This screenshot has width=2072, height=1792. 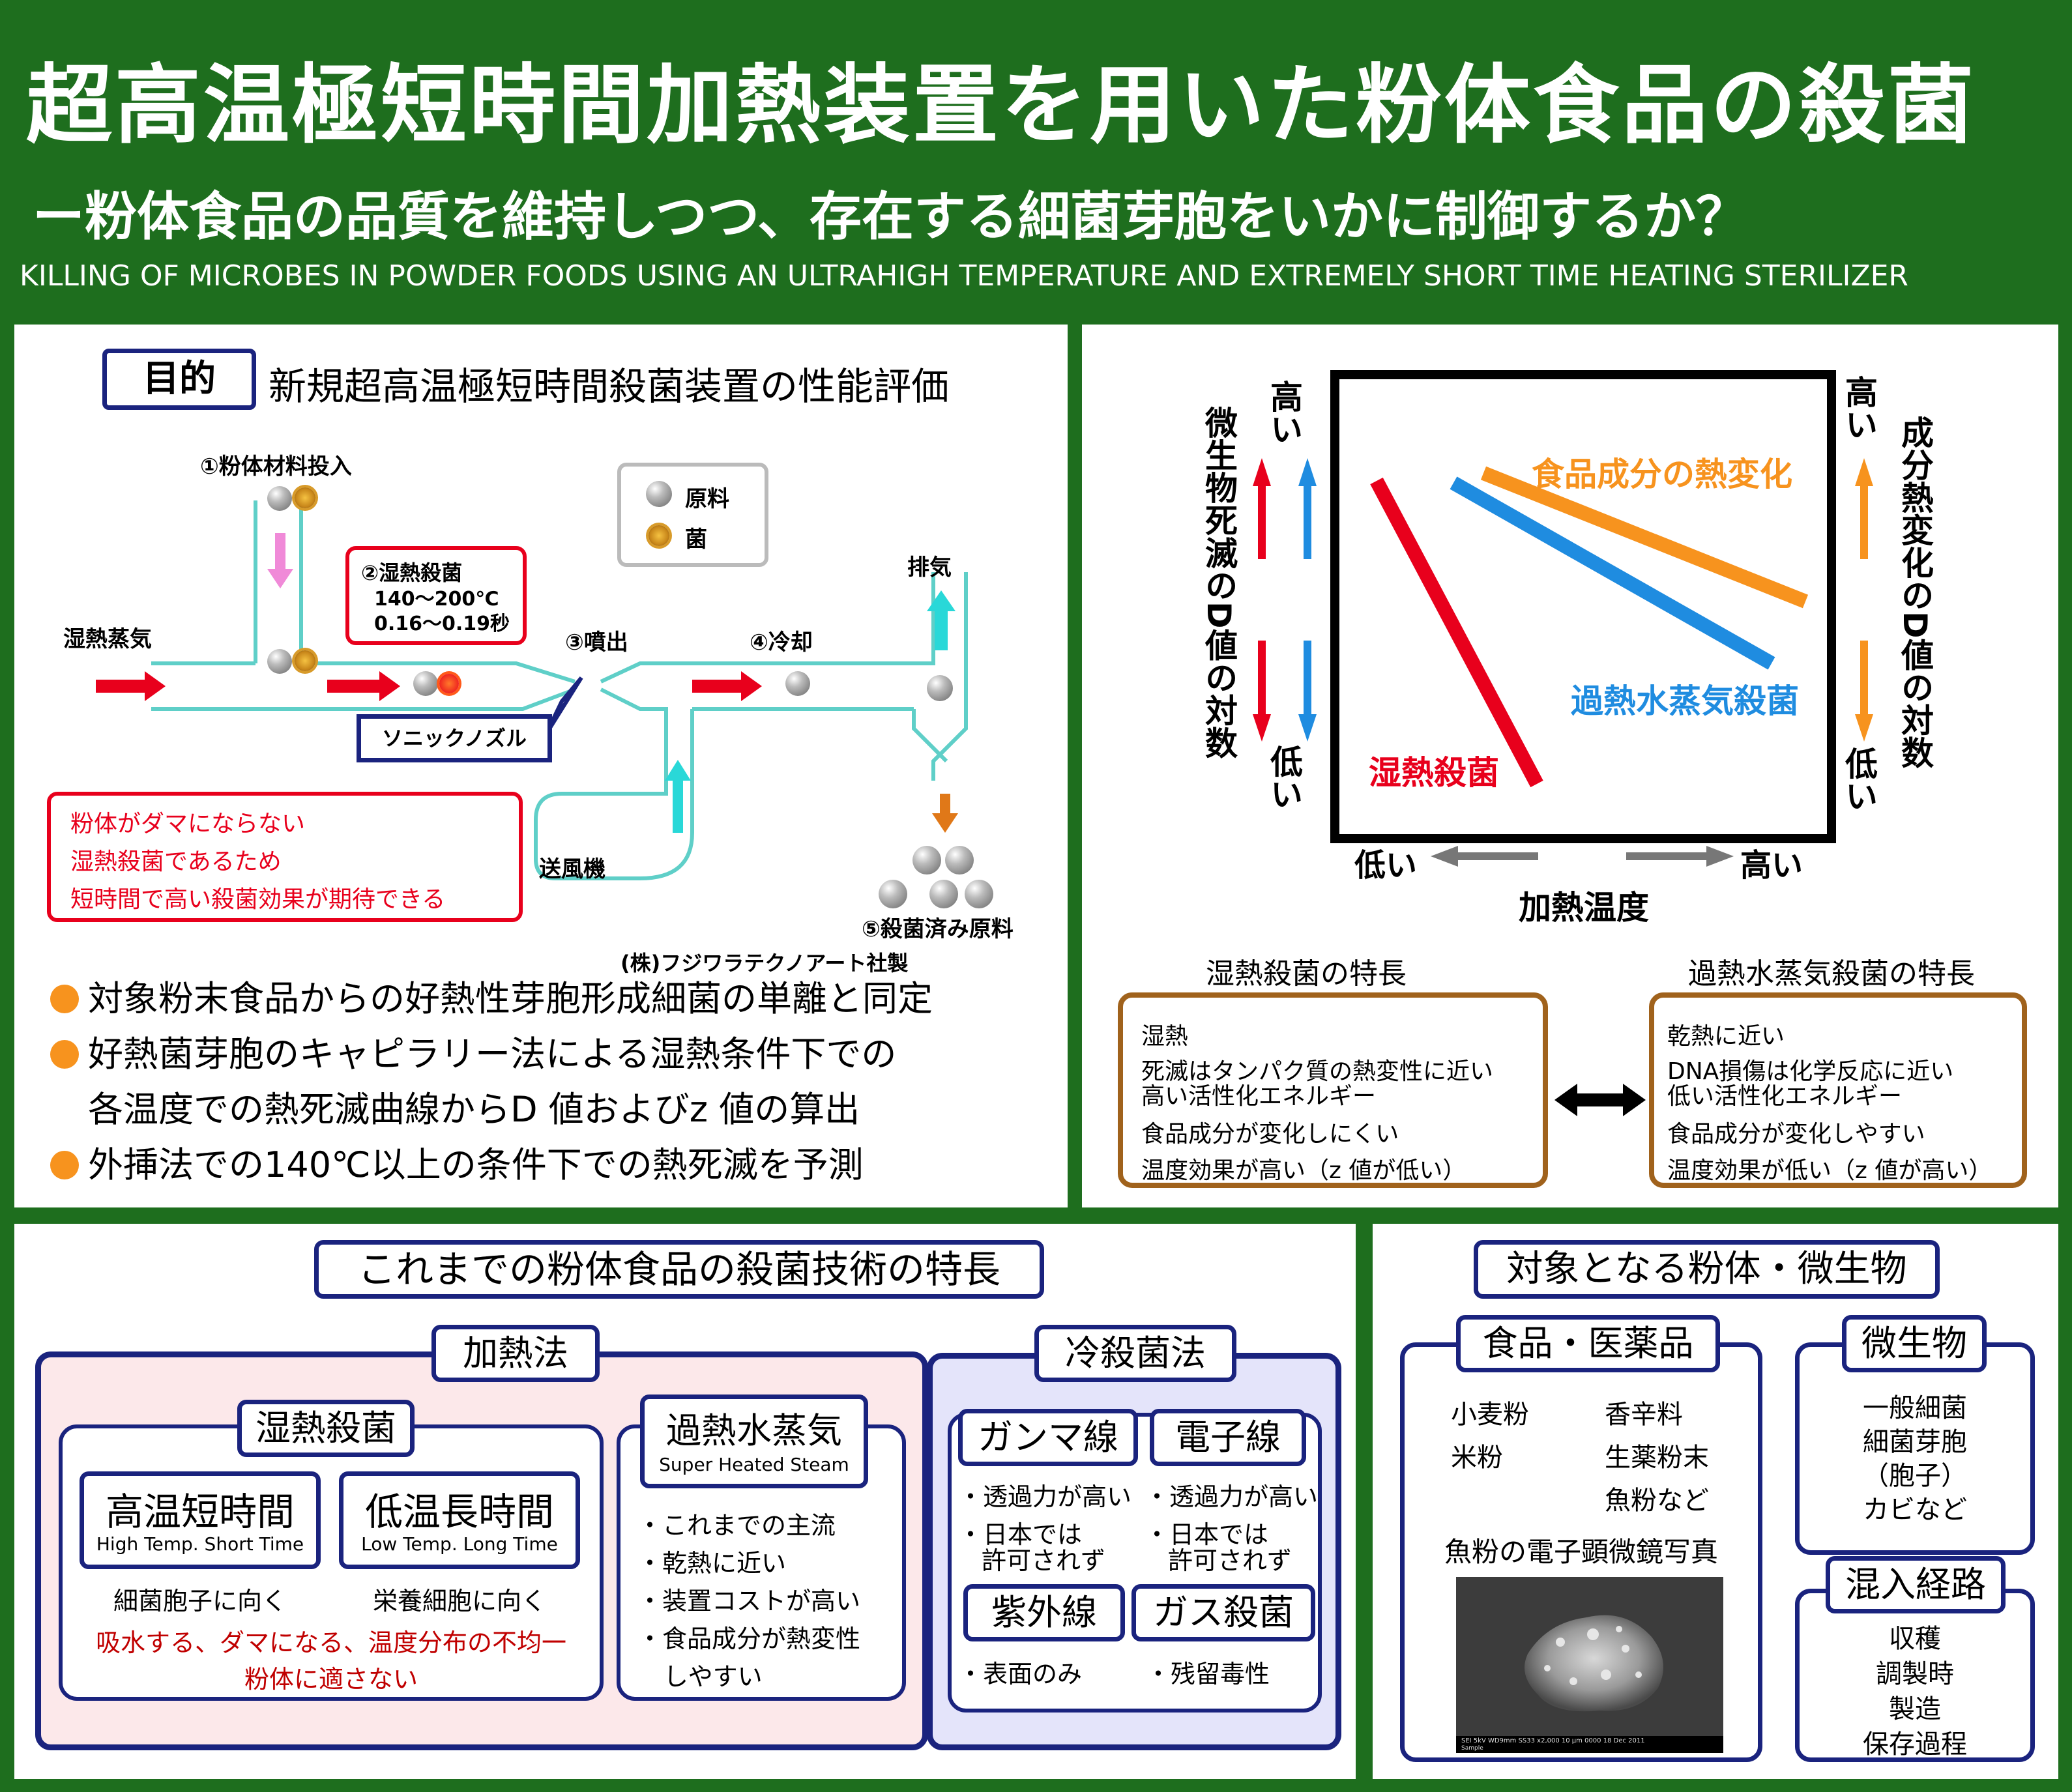 What do you see at coordinates (1303, 1170) in the screenshot?
I see `moist-feature-line: 温度効果が高い（z 値が低い）` at bounding box center [1303, 1170].